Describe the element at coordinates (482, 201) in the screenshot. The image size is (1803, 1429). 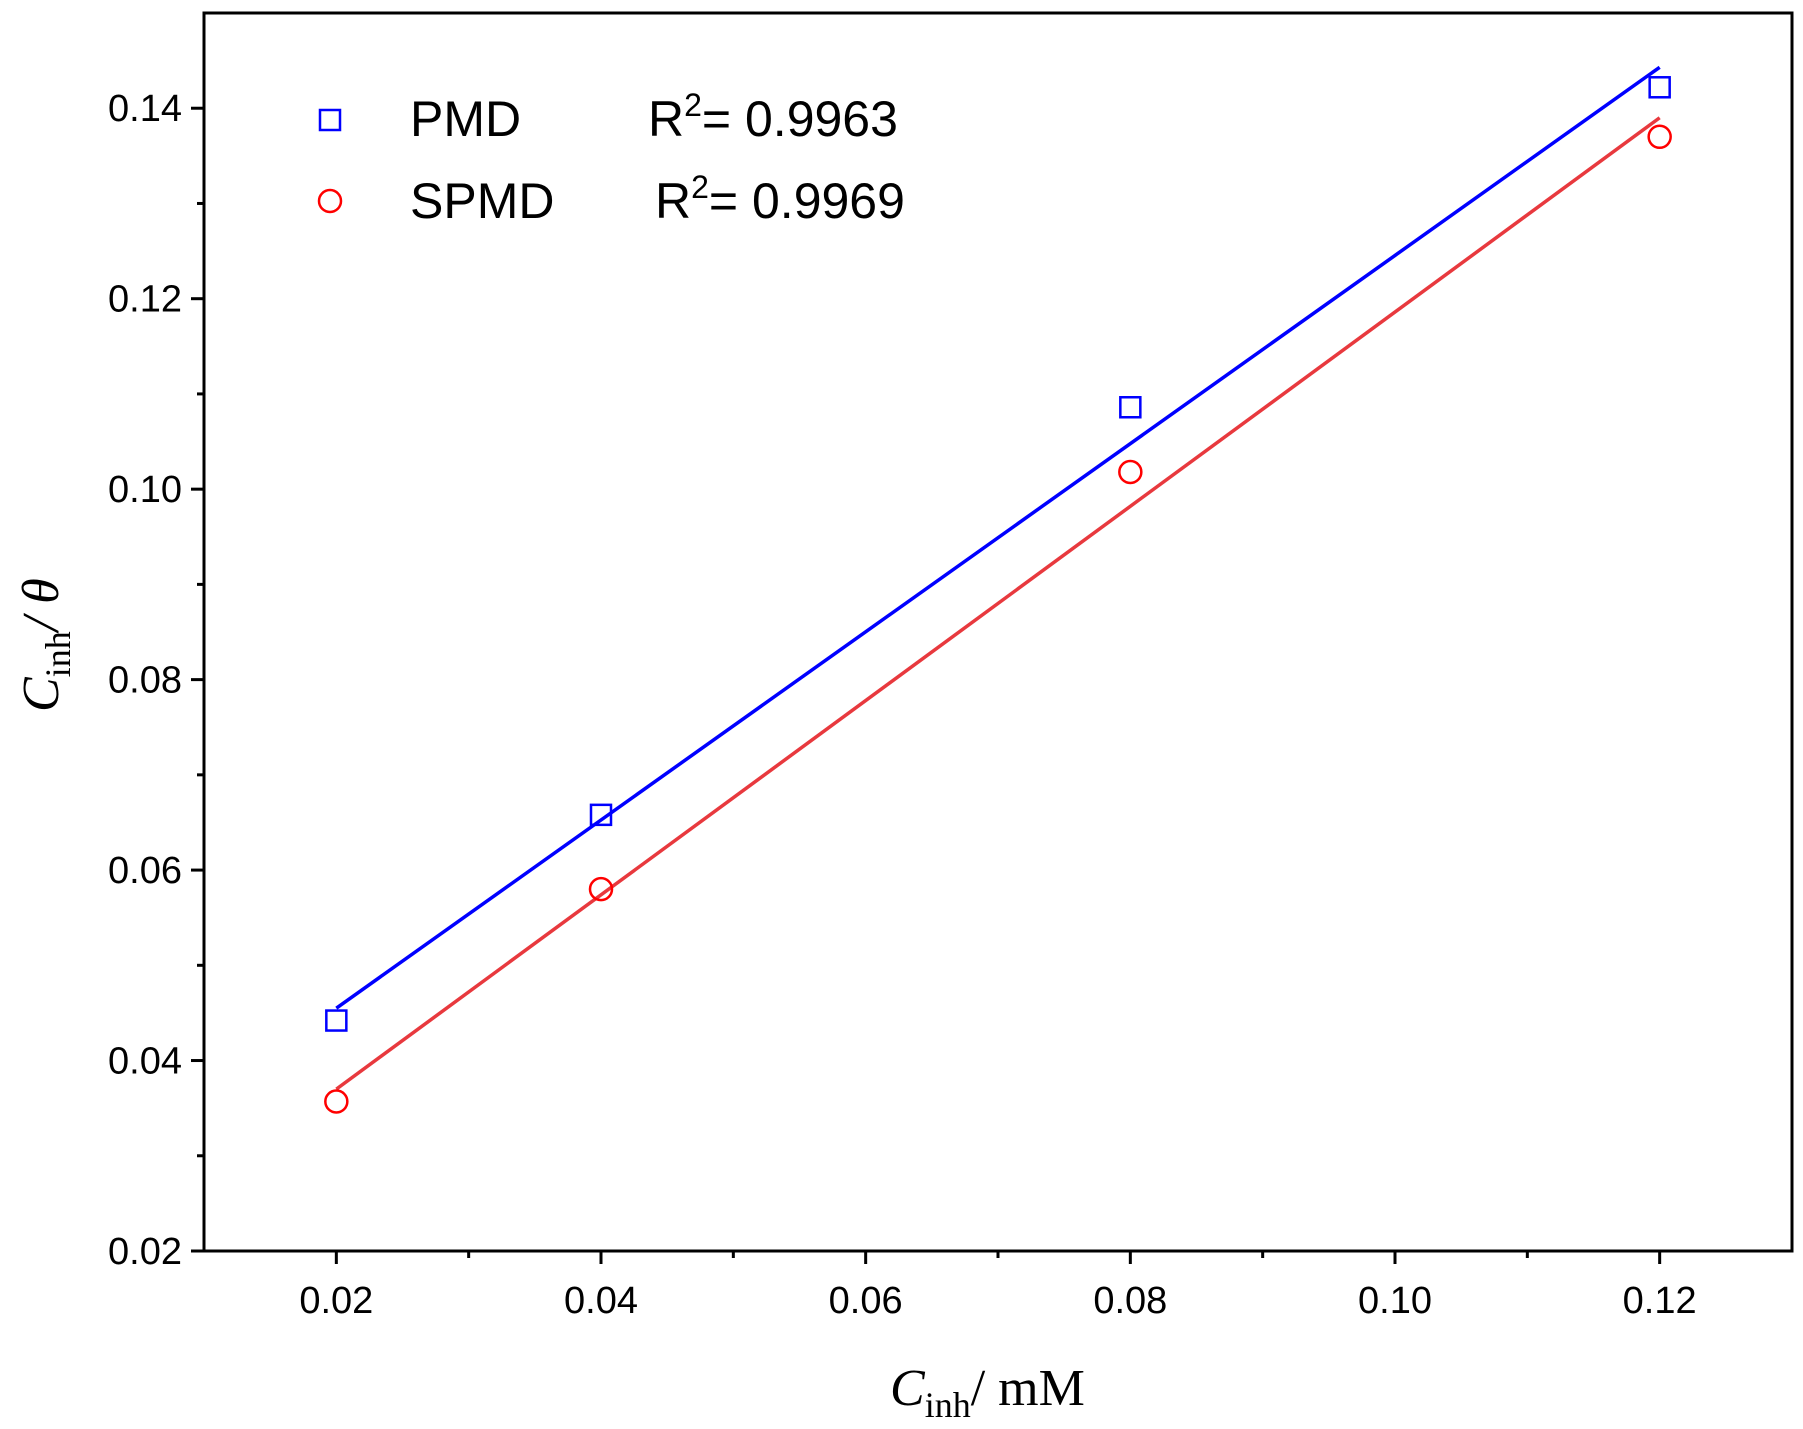
I see `legend-label-spmd: SPMD` at that location.